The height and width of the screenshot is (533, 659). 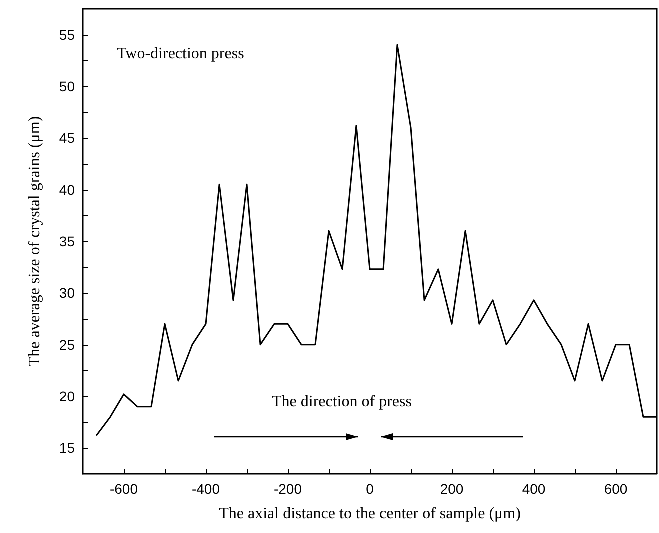 I want to click on annotation: Two-direction press, so click(x=180, y=54).